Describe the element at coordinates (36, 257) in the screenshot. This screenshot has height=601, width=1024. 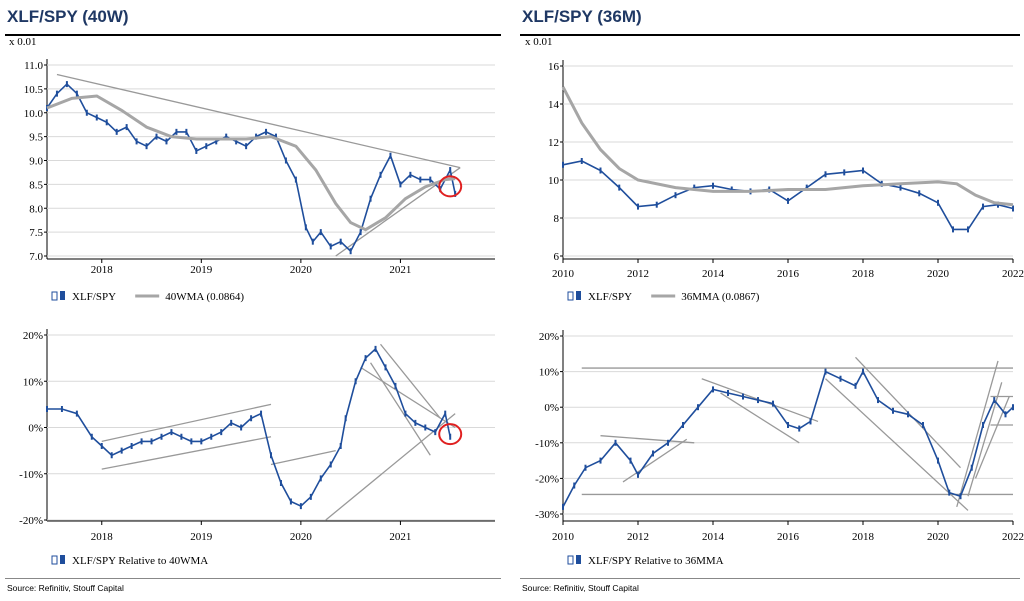
I see `y-tick-label: 7.0` at that location.